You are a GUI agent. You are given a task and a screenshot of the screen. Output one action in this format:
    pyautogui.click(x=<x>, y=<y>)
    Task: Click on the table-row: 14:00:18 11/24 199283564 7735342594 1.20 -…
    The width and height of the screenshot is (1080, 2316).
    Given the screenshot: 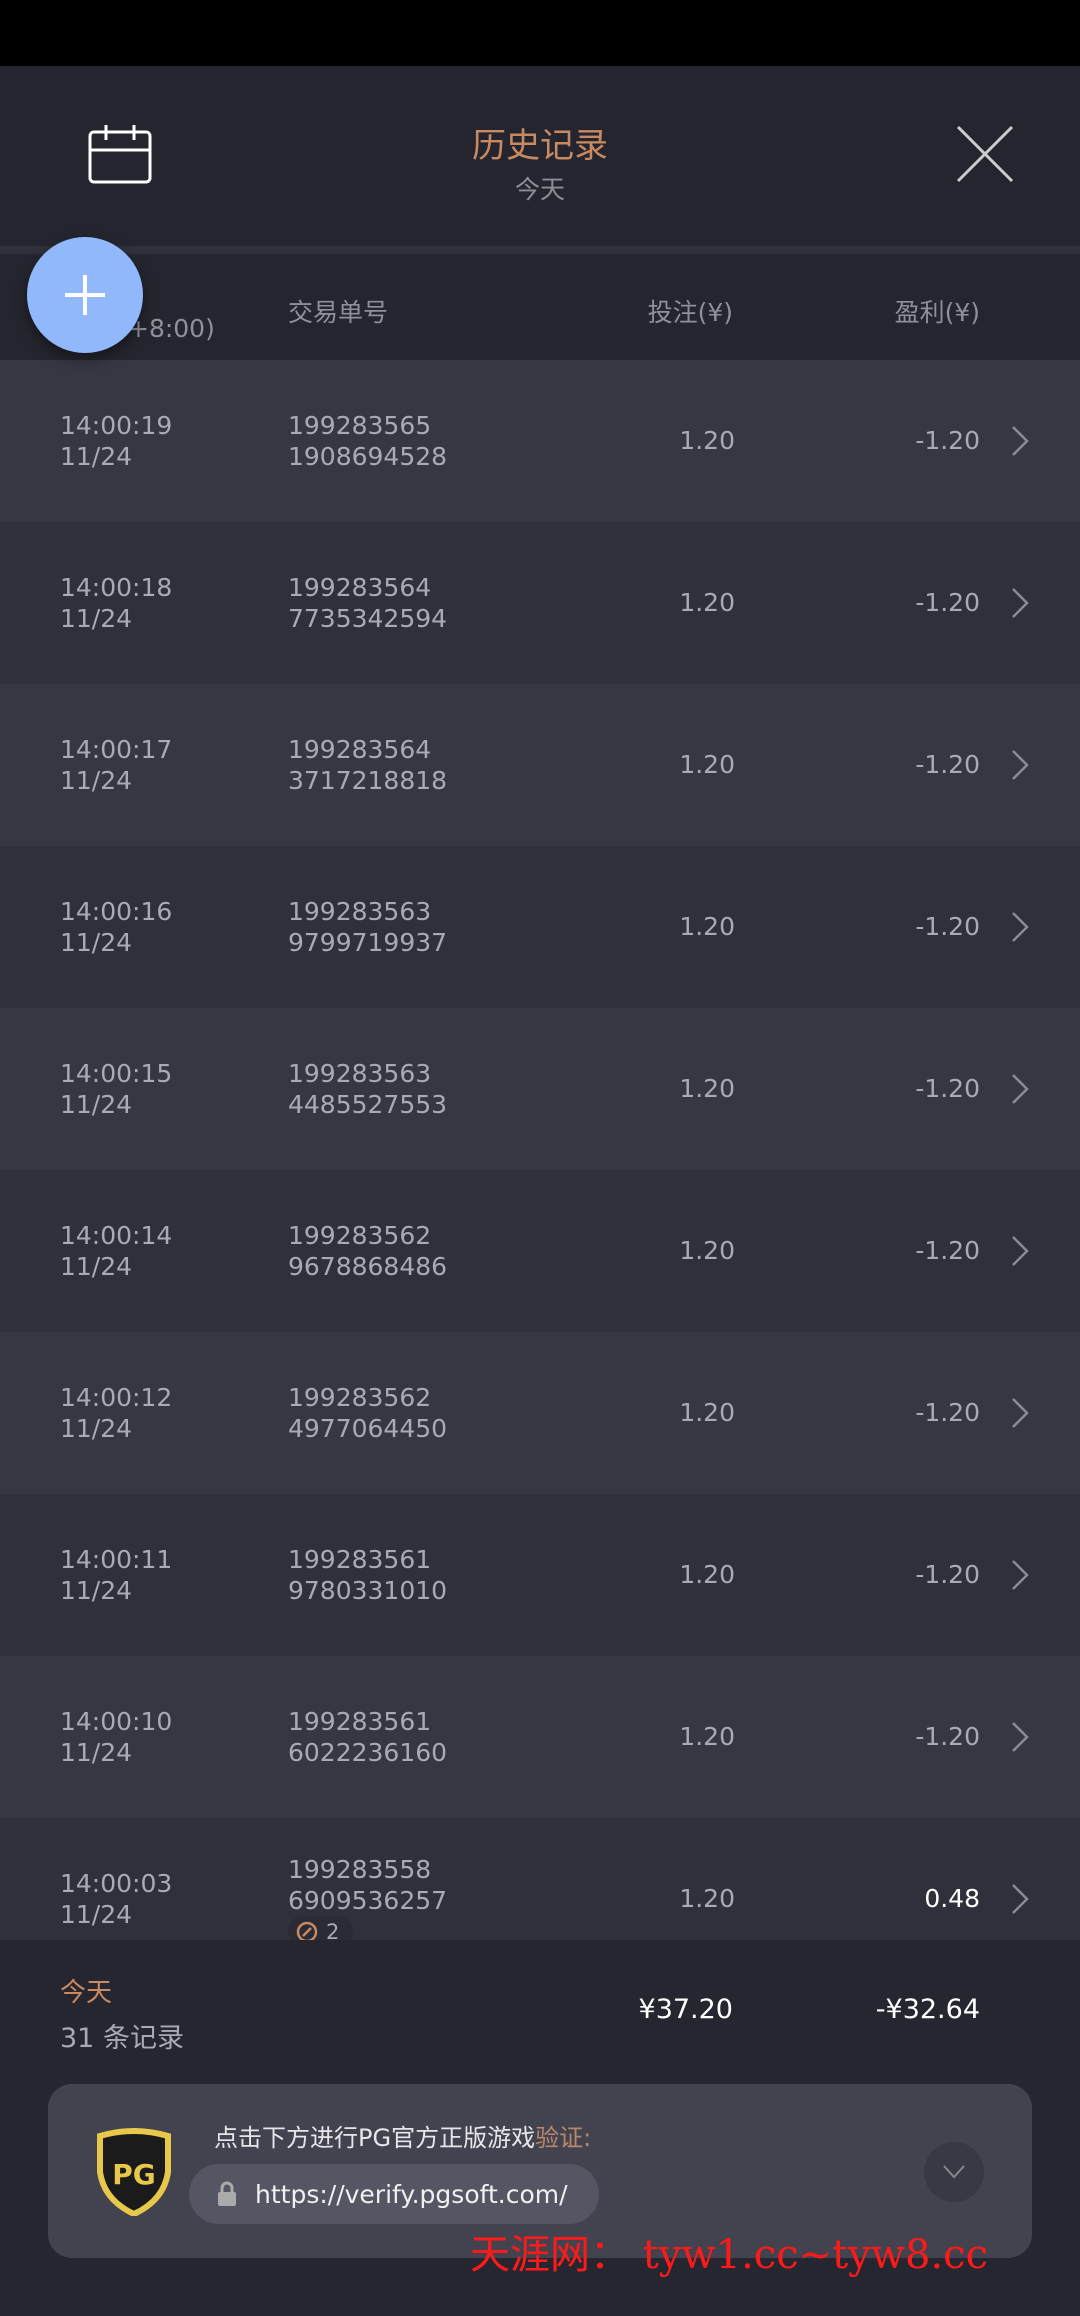 What is the action you would take?
    pyautogui.click(x=540, y=603)
    